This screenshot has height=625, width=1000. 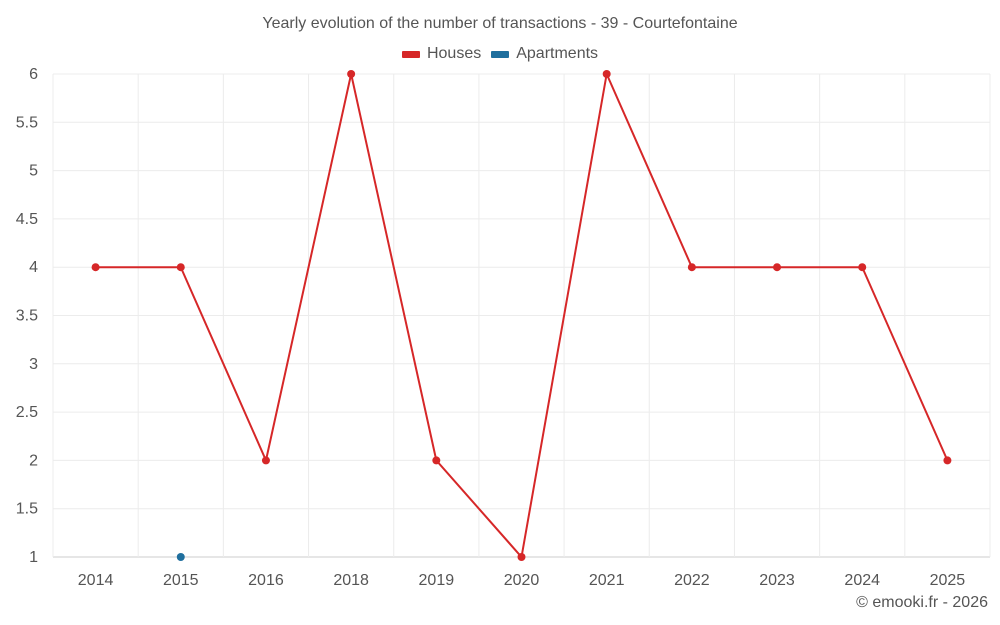 I want to click on y-tick-label: 5, so click(x=33, y=171).